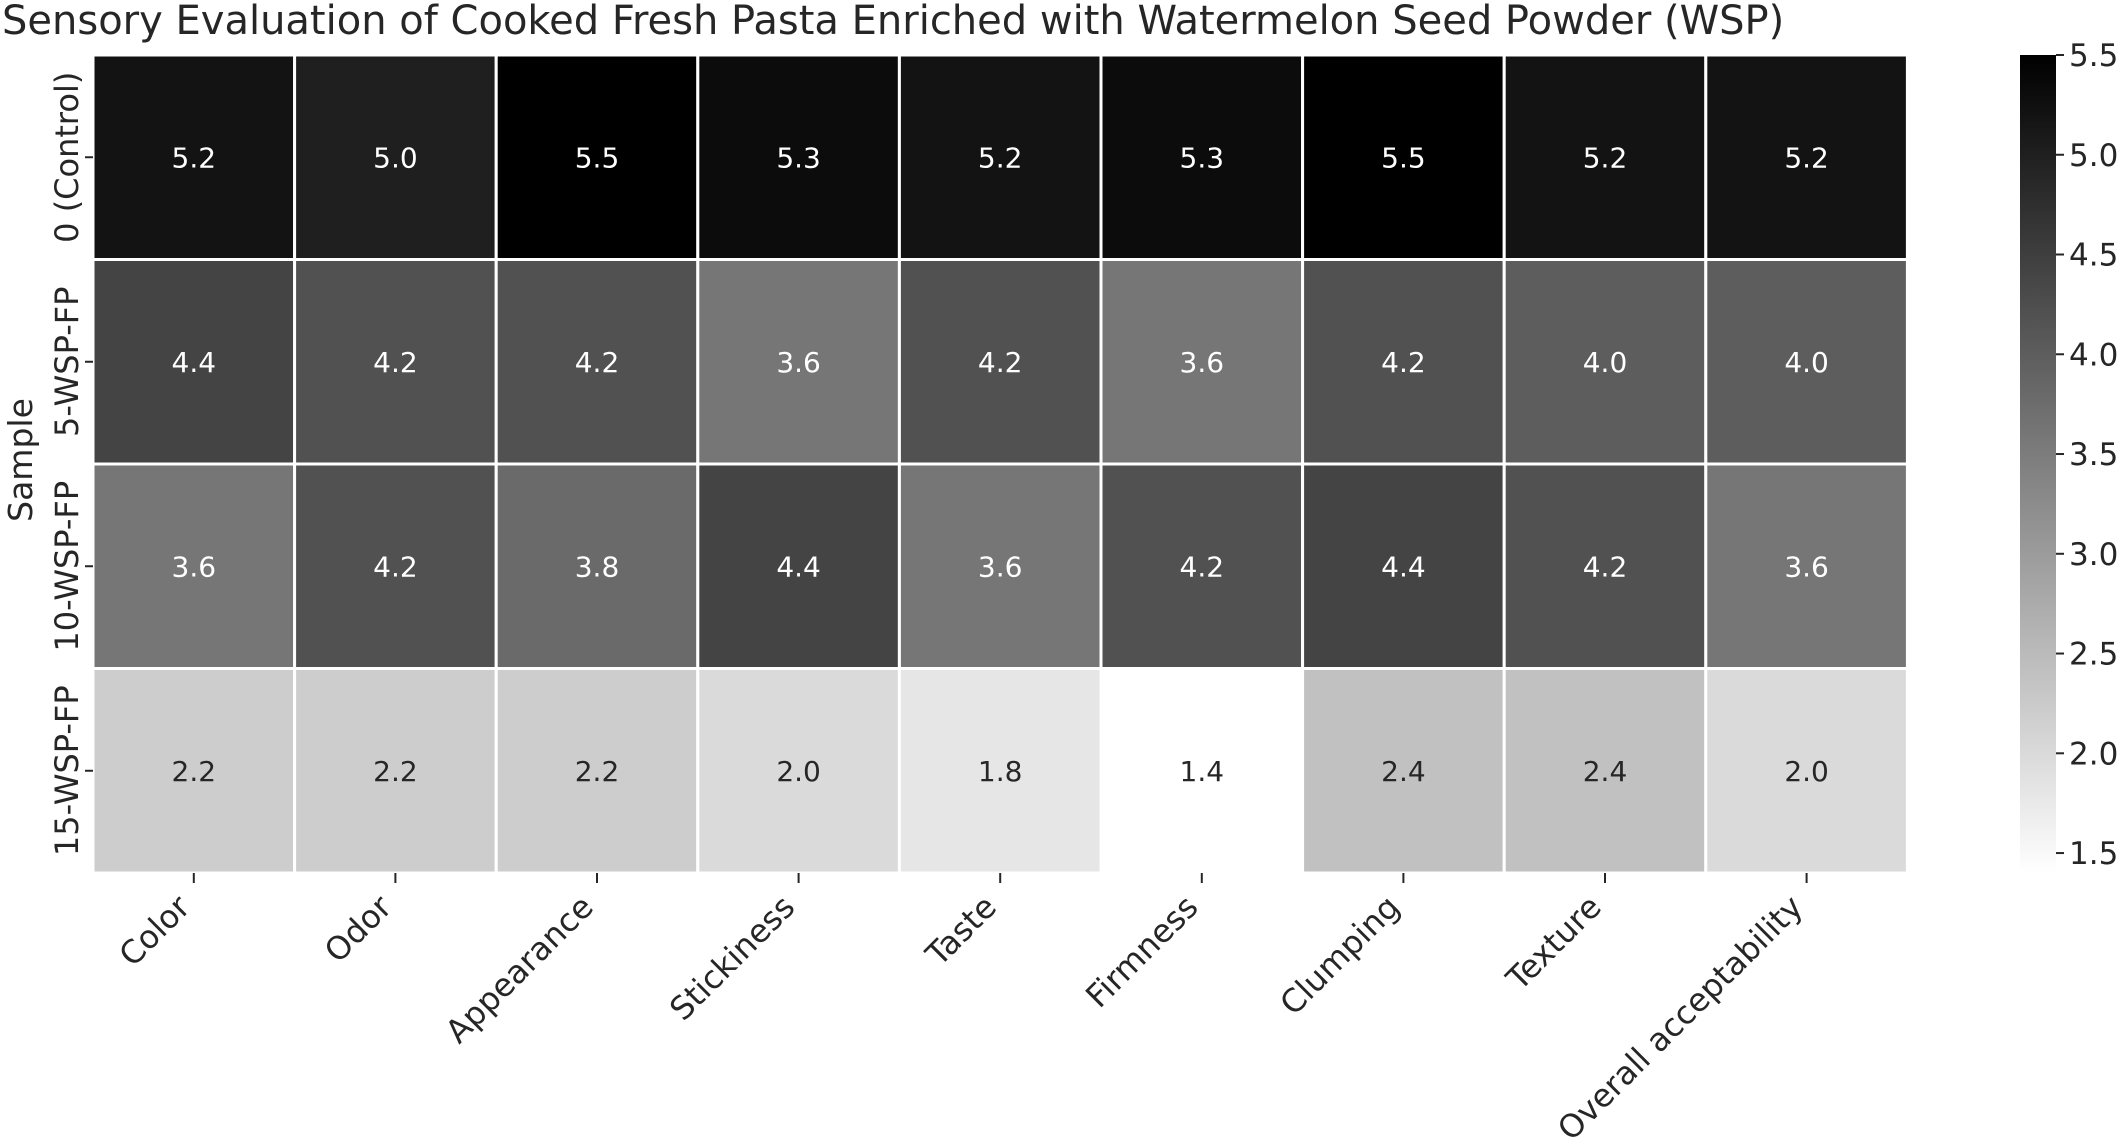 This screenshot has height=1147, width=2128. Describe the element at coordinates (70, 464) in the screenshot. I see `y-axis-tick-labels: 0 (Control) 5-WSP-FP 10-WSP-FP 15-WSP-FP` at that location.